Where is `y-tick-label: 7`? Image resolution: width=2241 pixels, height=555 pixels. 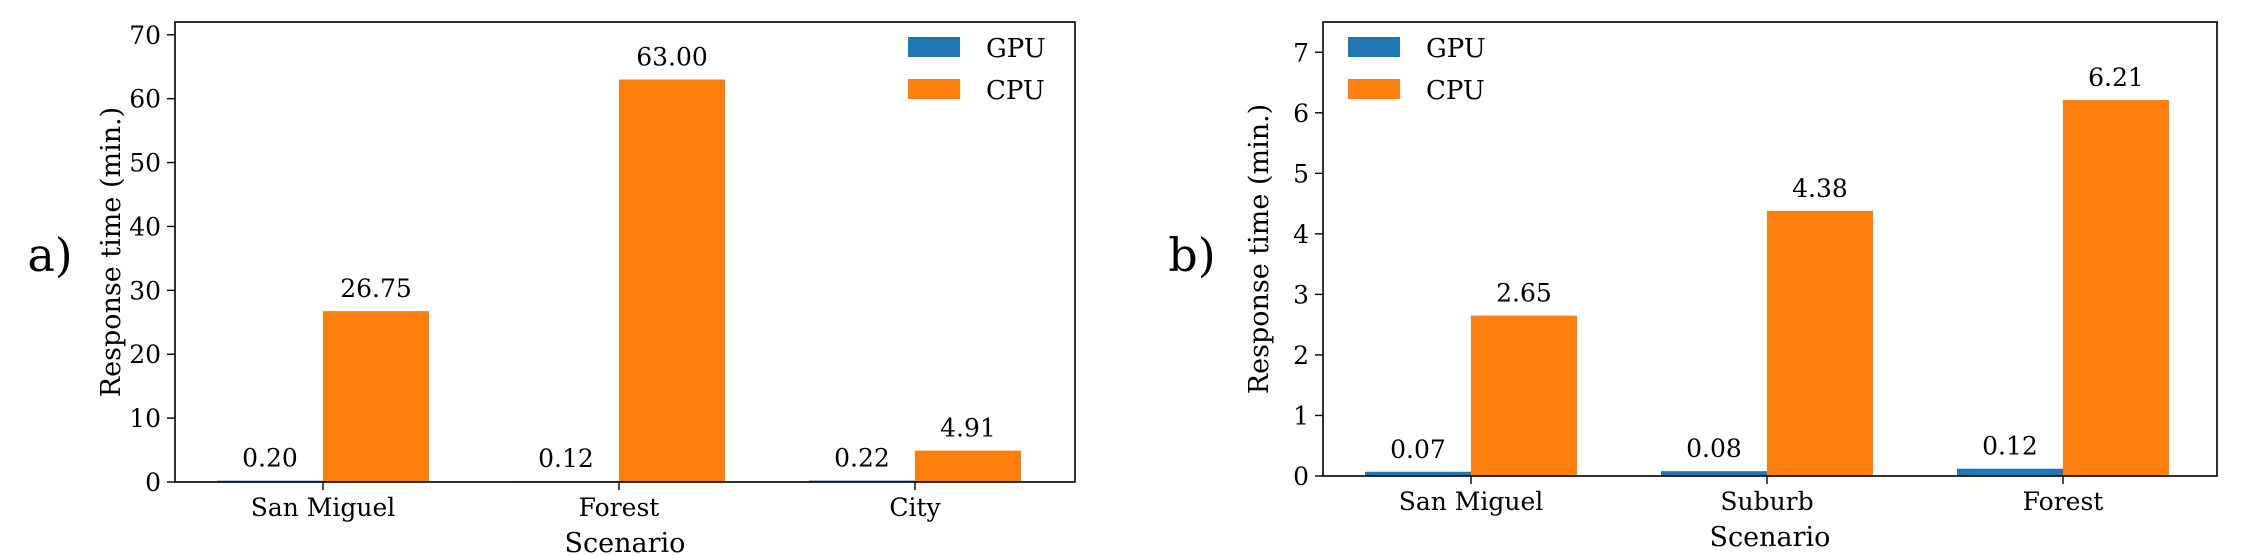 y-tick-label: 7 is located at coordinates (1301, 52).